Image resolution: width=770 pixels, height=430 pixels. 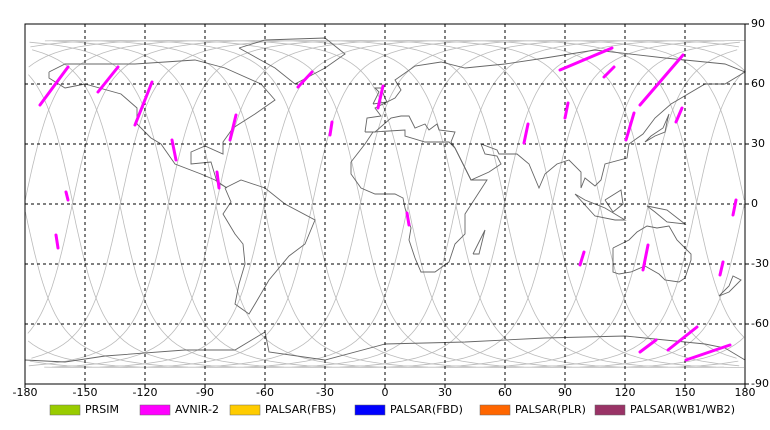 What do you see at coordinates (754, 203) in the screenshot?
I see `y-tick-label: 0` at bounding box center [754, 203].